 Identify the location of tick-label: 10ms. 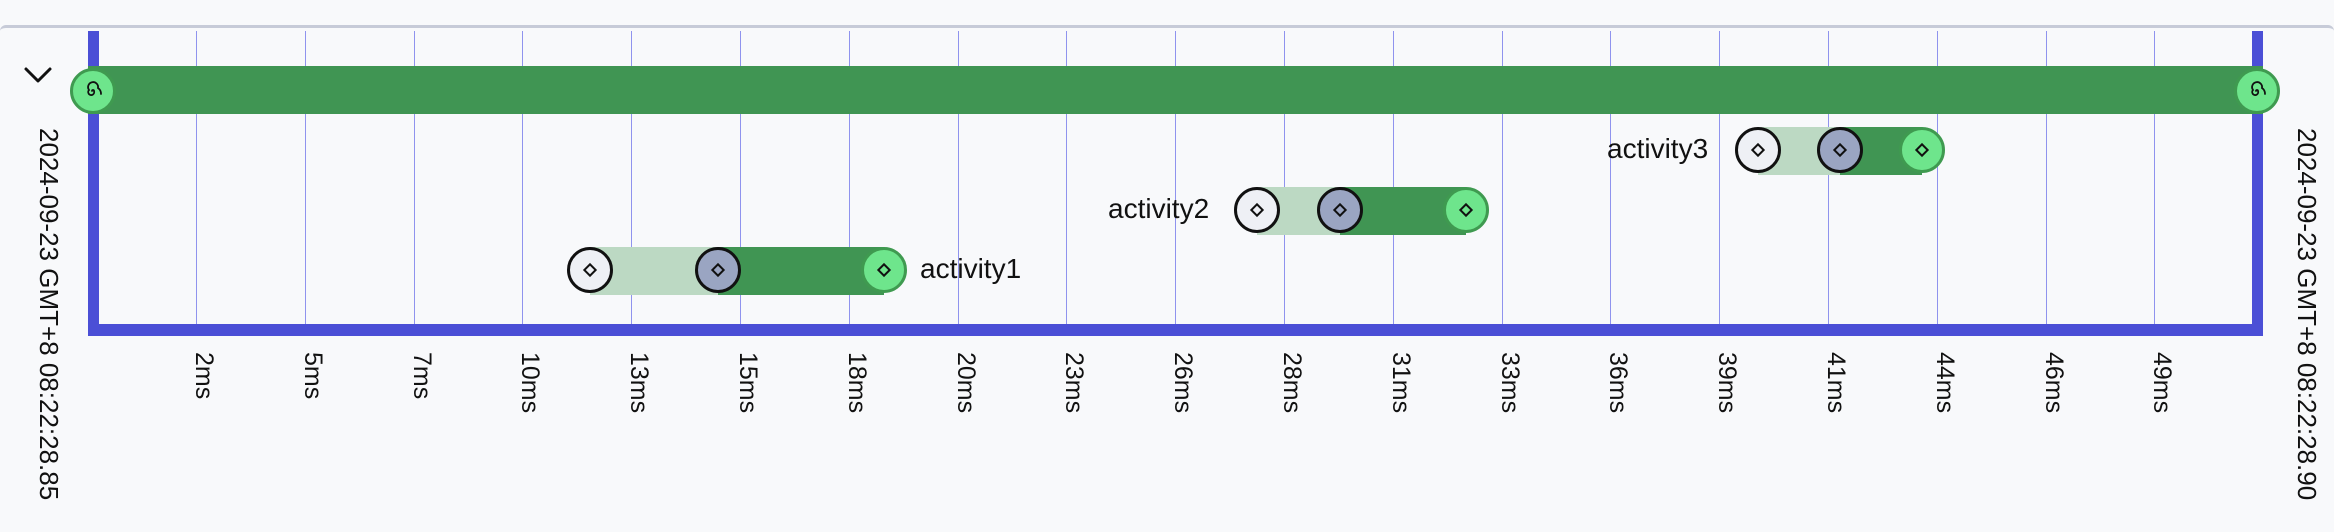
(530, 383).